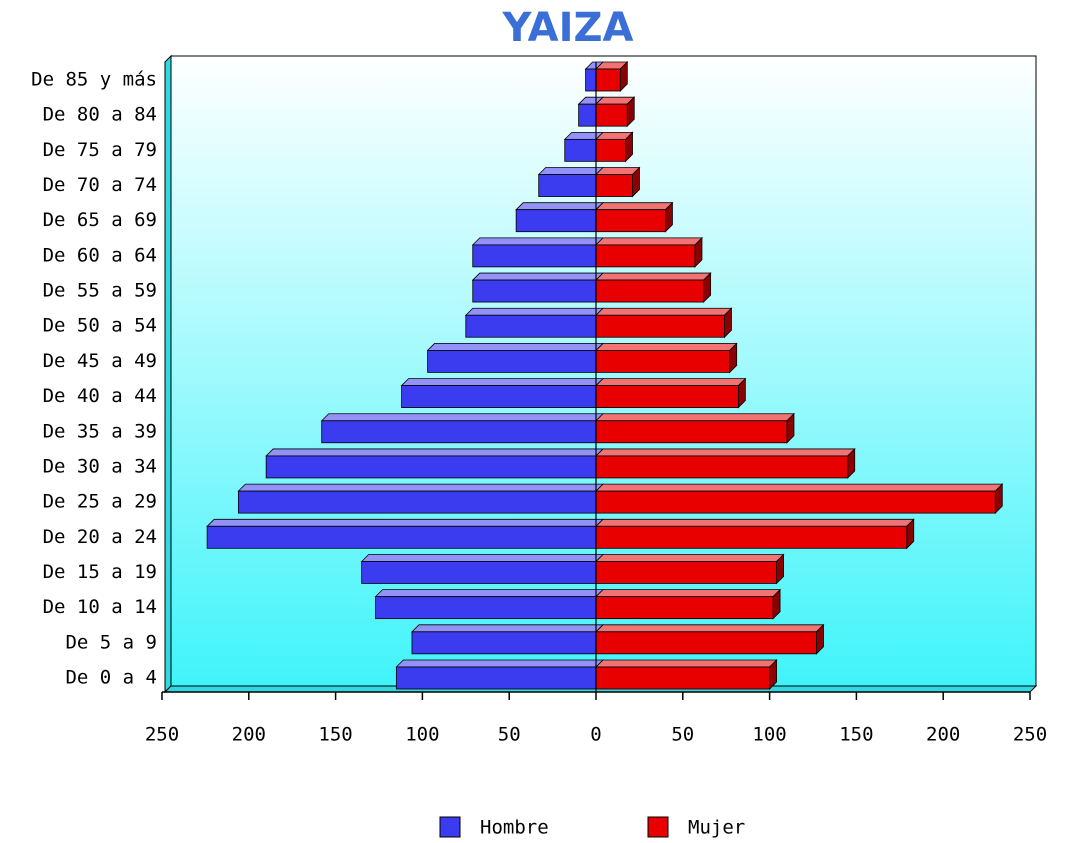  What do you see at coordinates (100, 115) in the screenshot?
I see `y-tick-label: De 80 a 84` at bounding box center [100, 115].